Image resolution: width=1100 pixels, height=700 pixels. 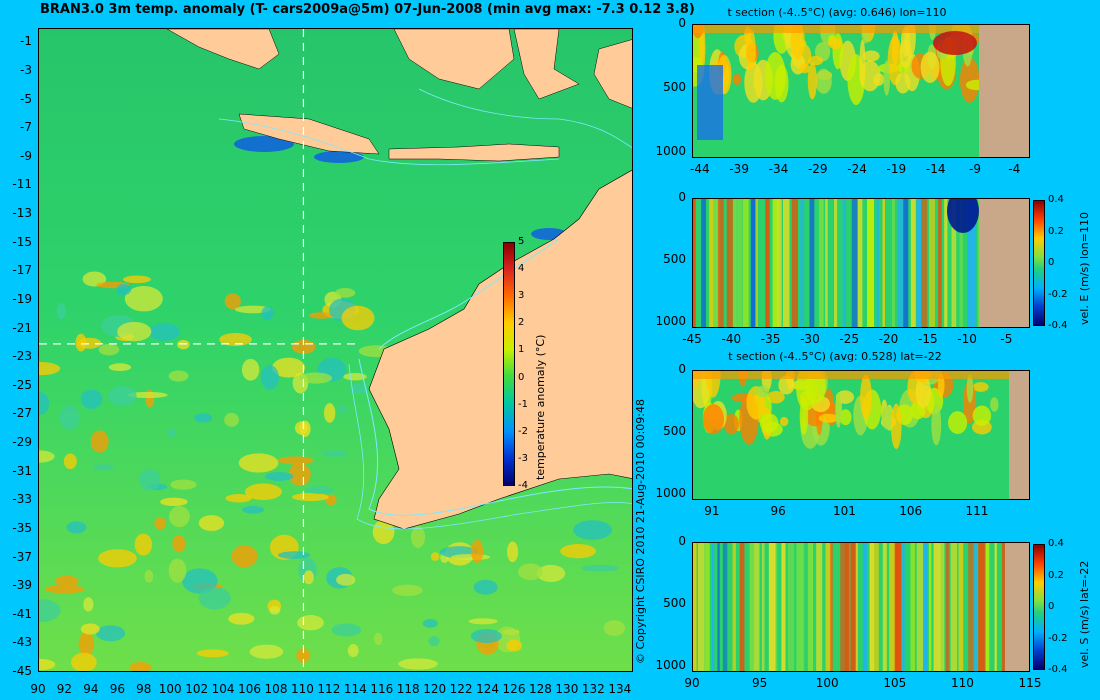 I want to click on panel4-colorbar-tick: 0, so click(x=1051, y=606).